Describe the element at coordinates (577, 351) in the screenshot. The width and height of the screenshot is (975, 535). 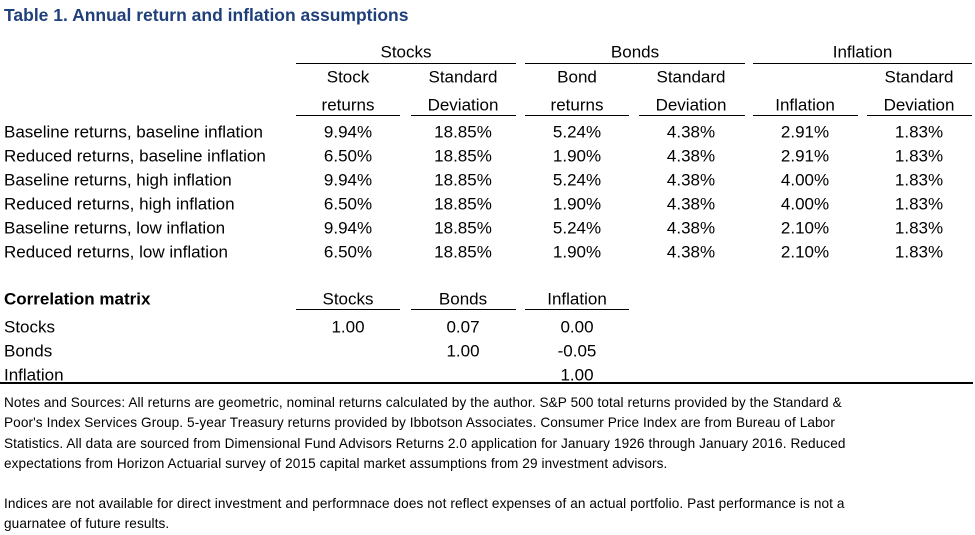
I see `matrix-cell: -0.05` at that location.